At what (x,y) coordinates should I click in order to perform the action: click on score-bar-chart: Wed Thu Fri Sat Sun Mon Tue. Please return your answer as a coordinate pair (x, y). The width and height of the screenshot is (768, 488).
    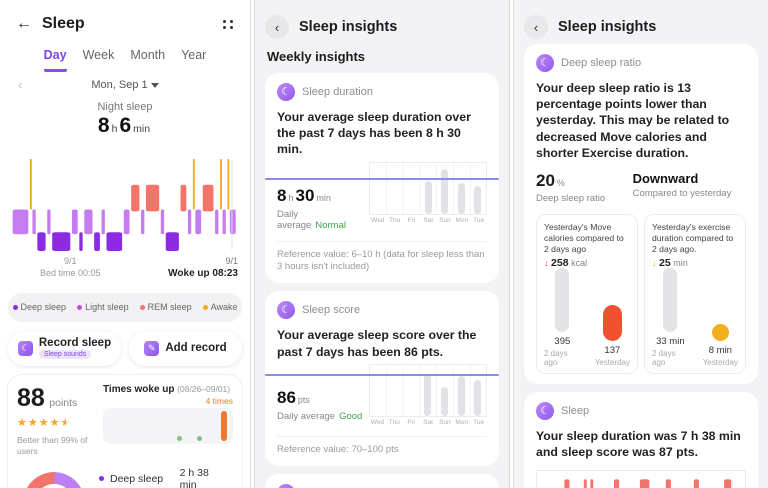
    Looking at the image, I should click on (428, 394).